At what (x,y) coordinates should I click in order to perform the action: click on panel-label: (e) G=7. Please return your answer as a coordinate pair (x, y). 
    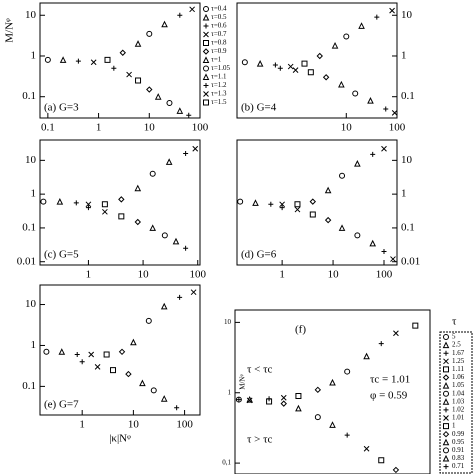
    Looking at the image, I should click on (61, 405).